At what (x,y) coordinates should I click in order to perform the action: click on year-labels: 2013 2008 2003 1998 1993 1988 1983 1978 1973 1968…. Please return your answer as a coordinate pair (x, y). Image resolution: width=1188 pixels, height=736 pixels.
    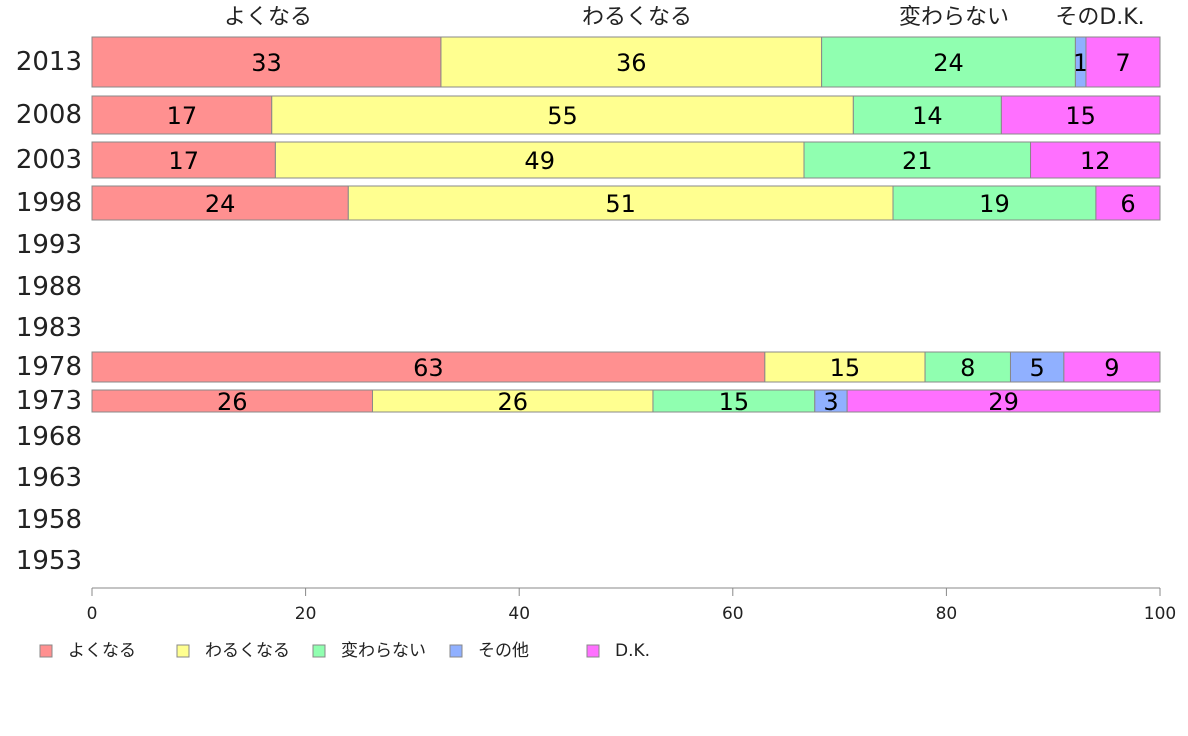
    Looking at the image, I should click on (49, 311).